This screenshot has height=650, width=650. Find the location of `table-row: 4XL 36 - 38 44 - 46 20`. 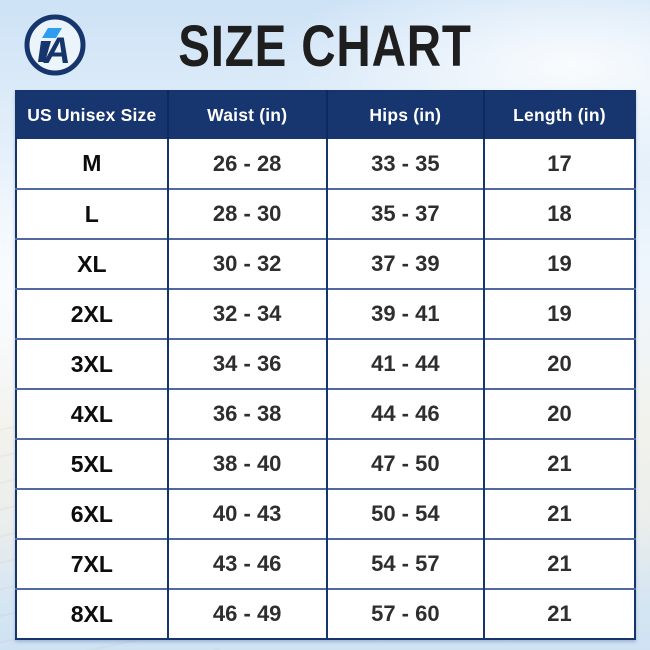

table-row: 4XL 36 - 38 44 - 46 20 is located at coordinates (325, 413).